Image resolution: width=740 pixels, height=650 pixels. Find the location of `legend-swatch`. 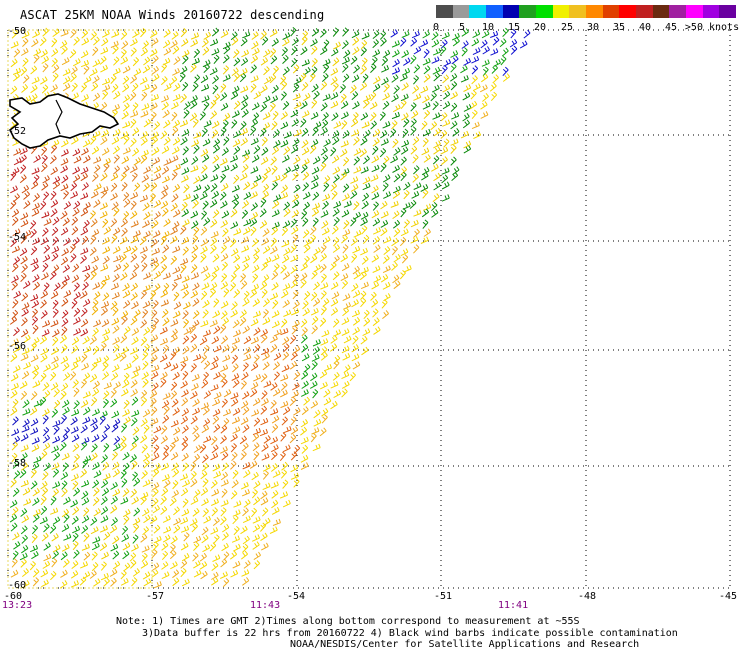

legend-swatch is located at coordinates (711, 11).